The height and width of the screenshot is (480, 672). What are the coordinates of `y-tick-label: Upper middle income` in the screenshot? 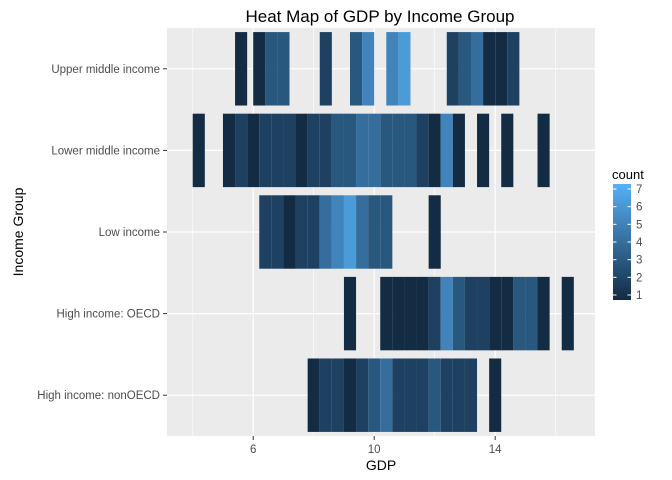 It's located at (105, 70).